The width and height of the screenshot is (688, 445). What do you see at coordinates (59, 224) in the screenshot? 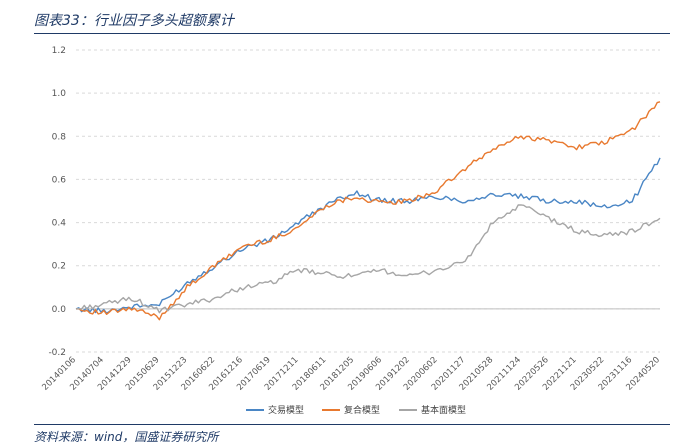
I see `y-tick-label: 0.4` at bounding box center [59, 224].